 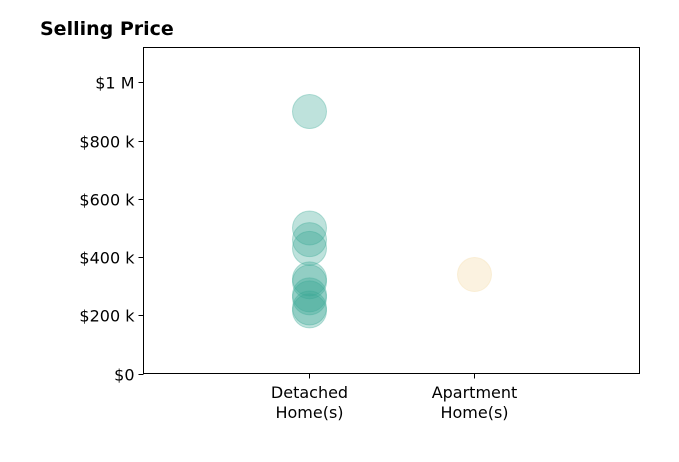 What do you see at coordinates (107, 29) in the screenshot?
I see `chart-title: Selling Price` at bounding box center [107, 29].